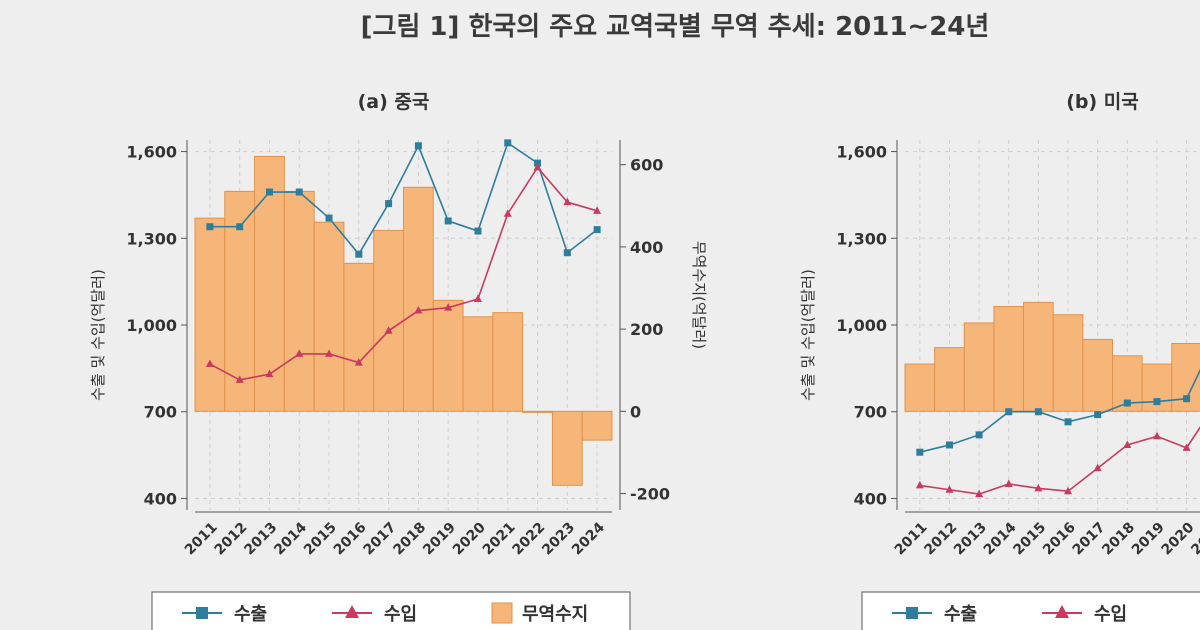 This screenshot has height=630, width=1200. I want to click on y2-tick-label: 400, so click(646, 247).